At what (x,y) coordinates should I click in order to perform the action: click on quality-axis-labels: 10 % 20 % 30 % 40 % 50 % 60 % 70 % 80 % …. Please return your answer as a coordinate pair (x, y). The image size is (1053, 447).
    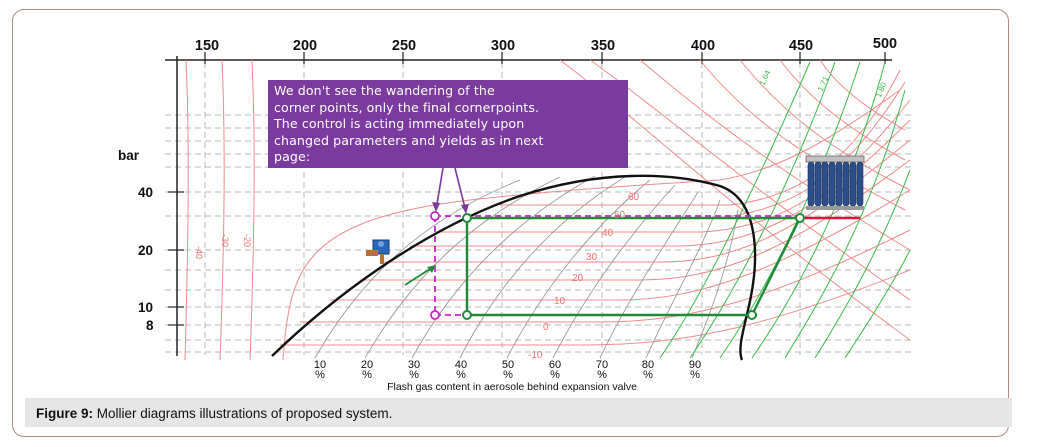
    Looking at the image, I should click on (507, 376).